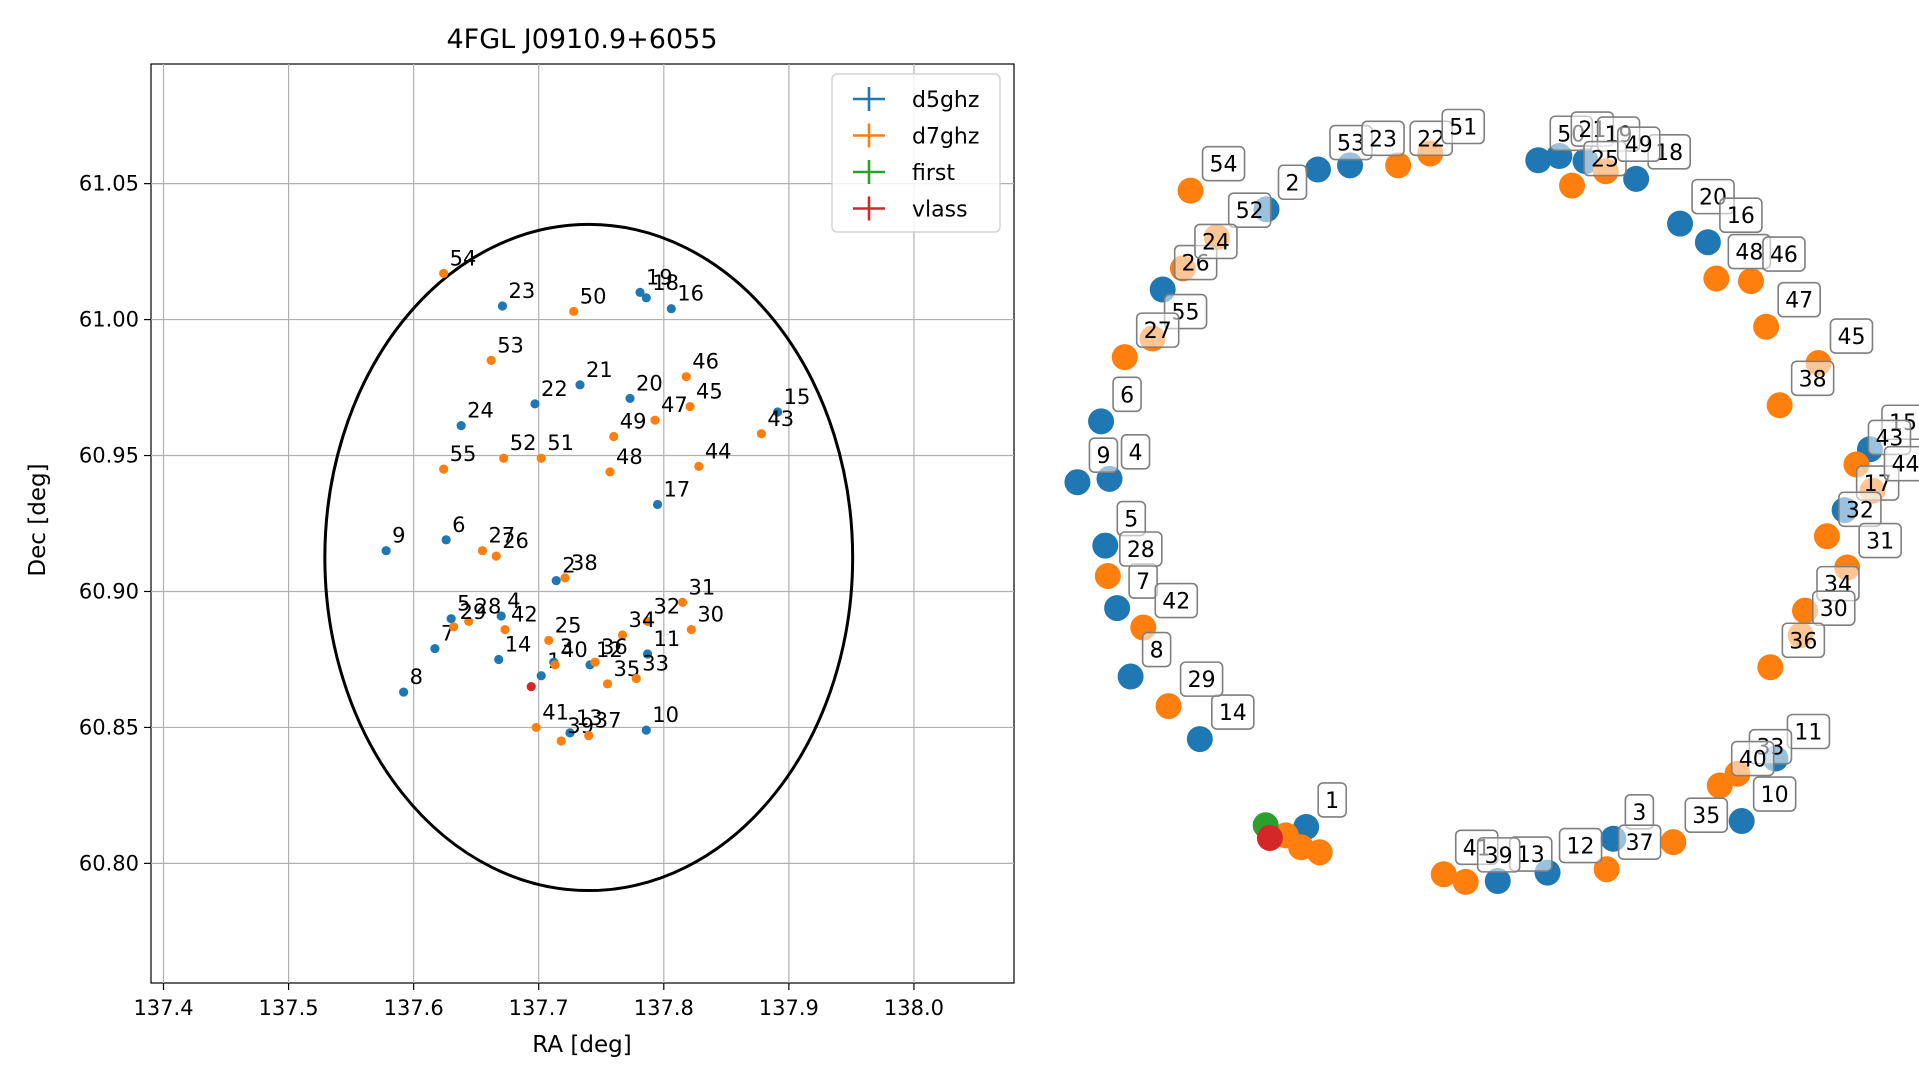  Describe the element at coordinates (289, 1008) in the screenshot. I see `x-tick-label: 137.5` at that location.